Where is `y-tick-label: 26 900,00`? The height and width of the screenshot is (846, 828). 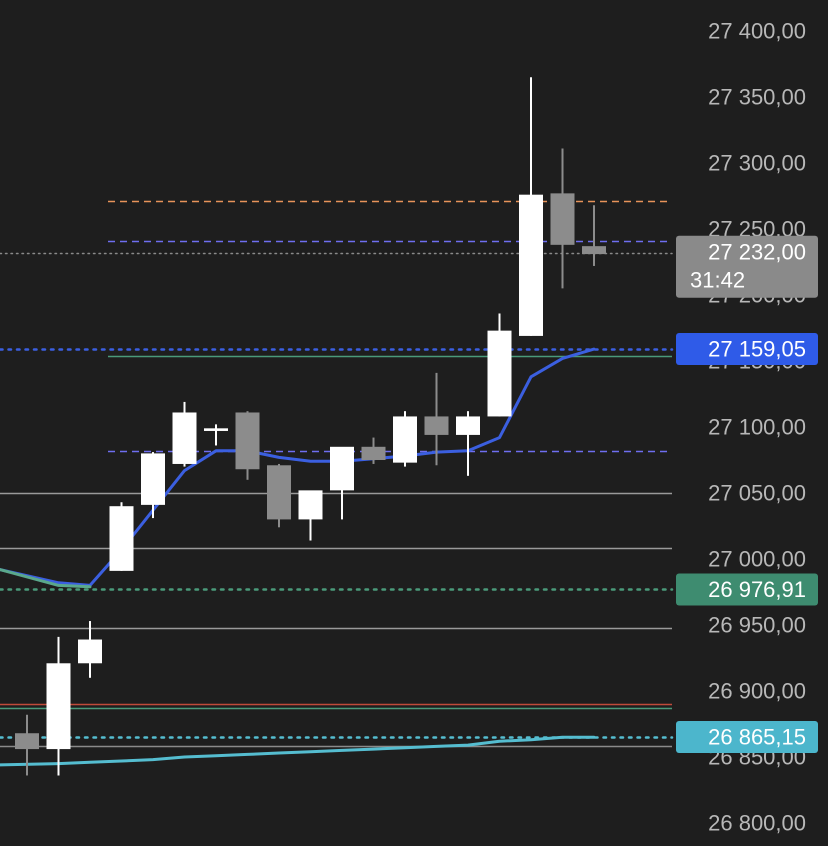 y-tick-label: 26 900,00 is located at coordinates (757, 691).